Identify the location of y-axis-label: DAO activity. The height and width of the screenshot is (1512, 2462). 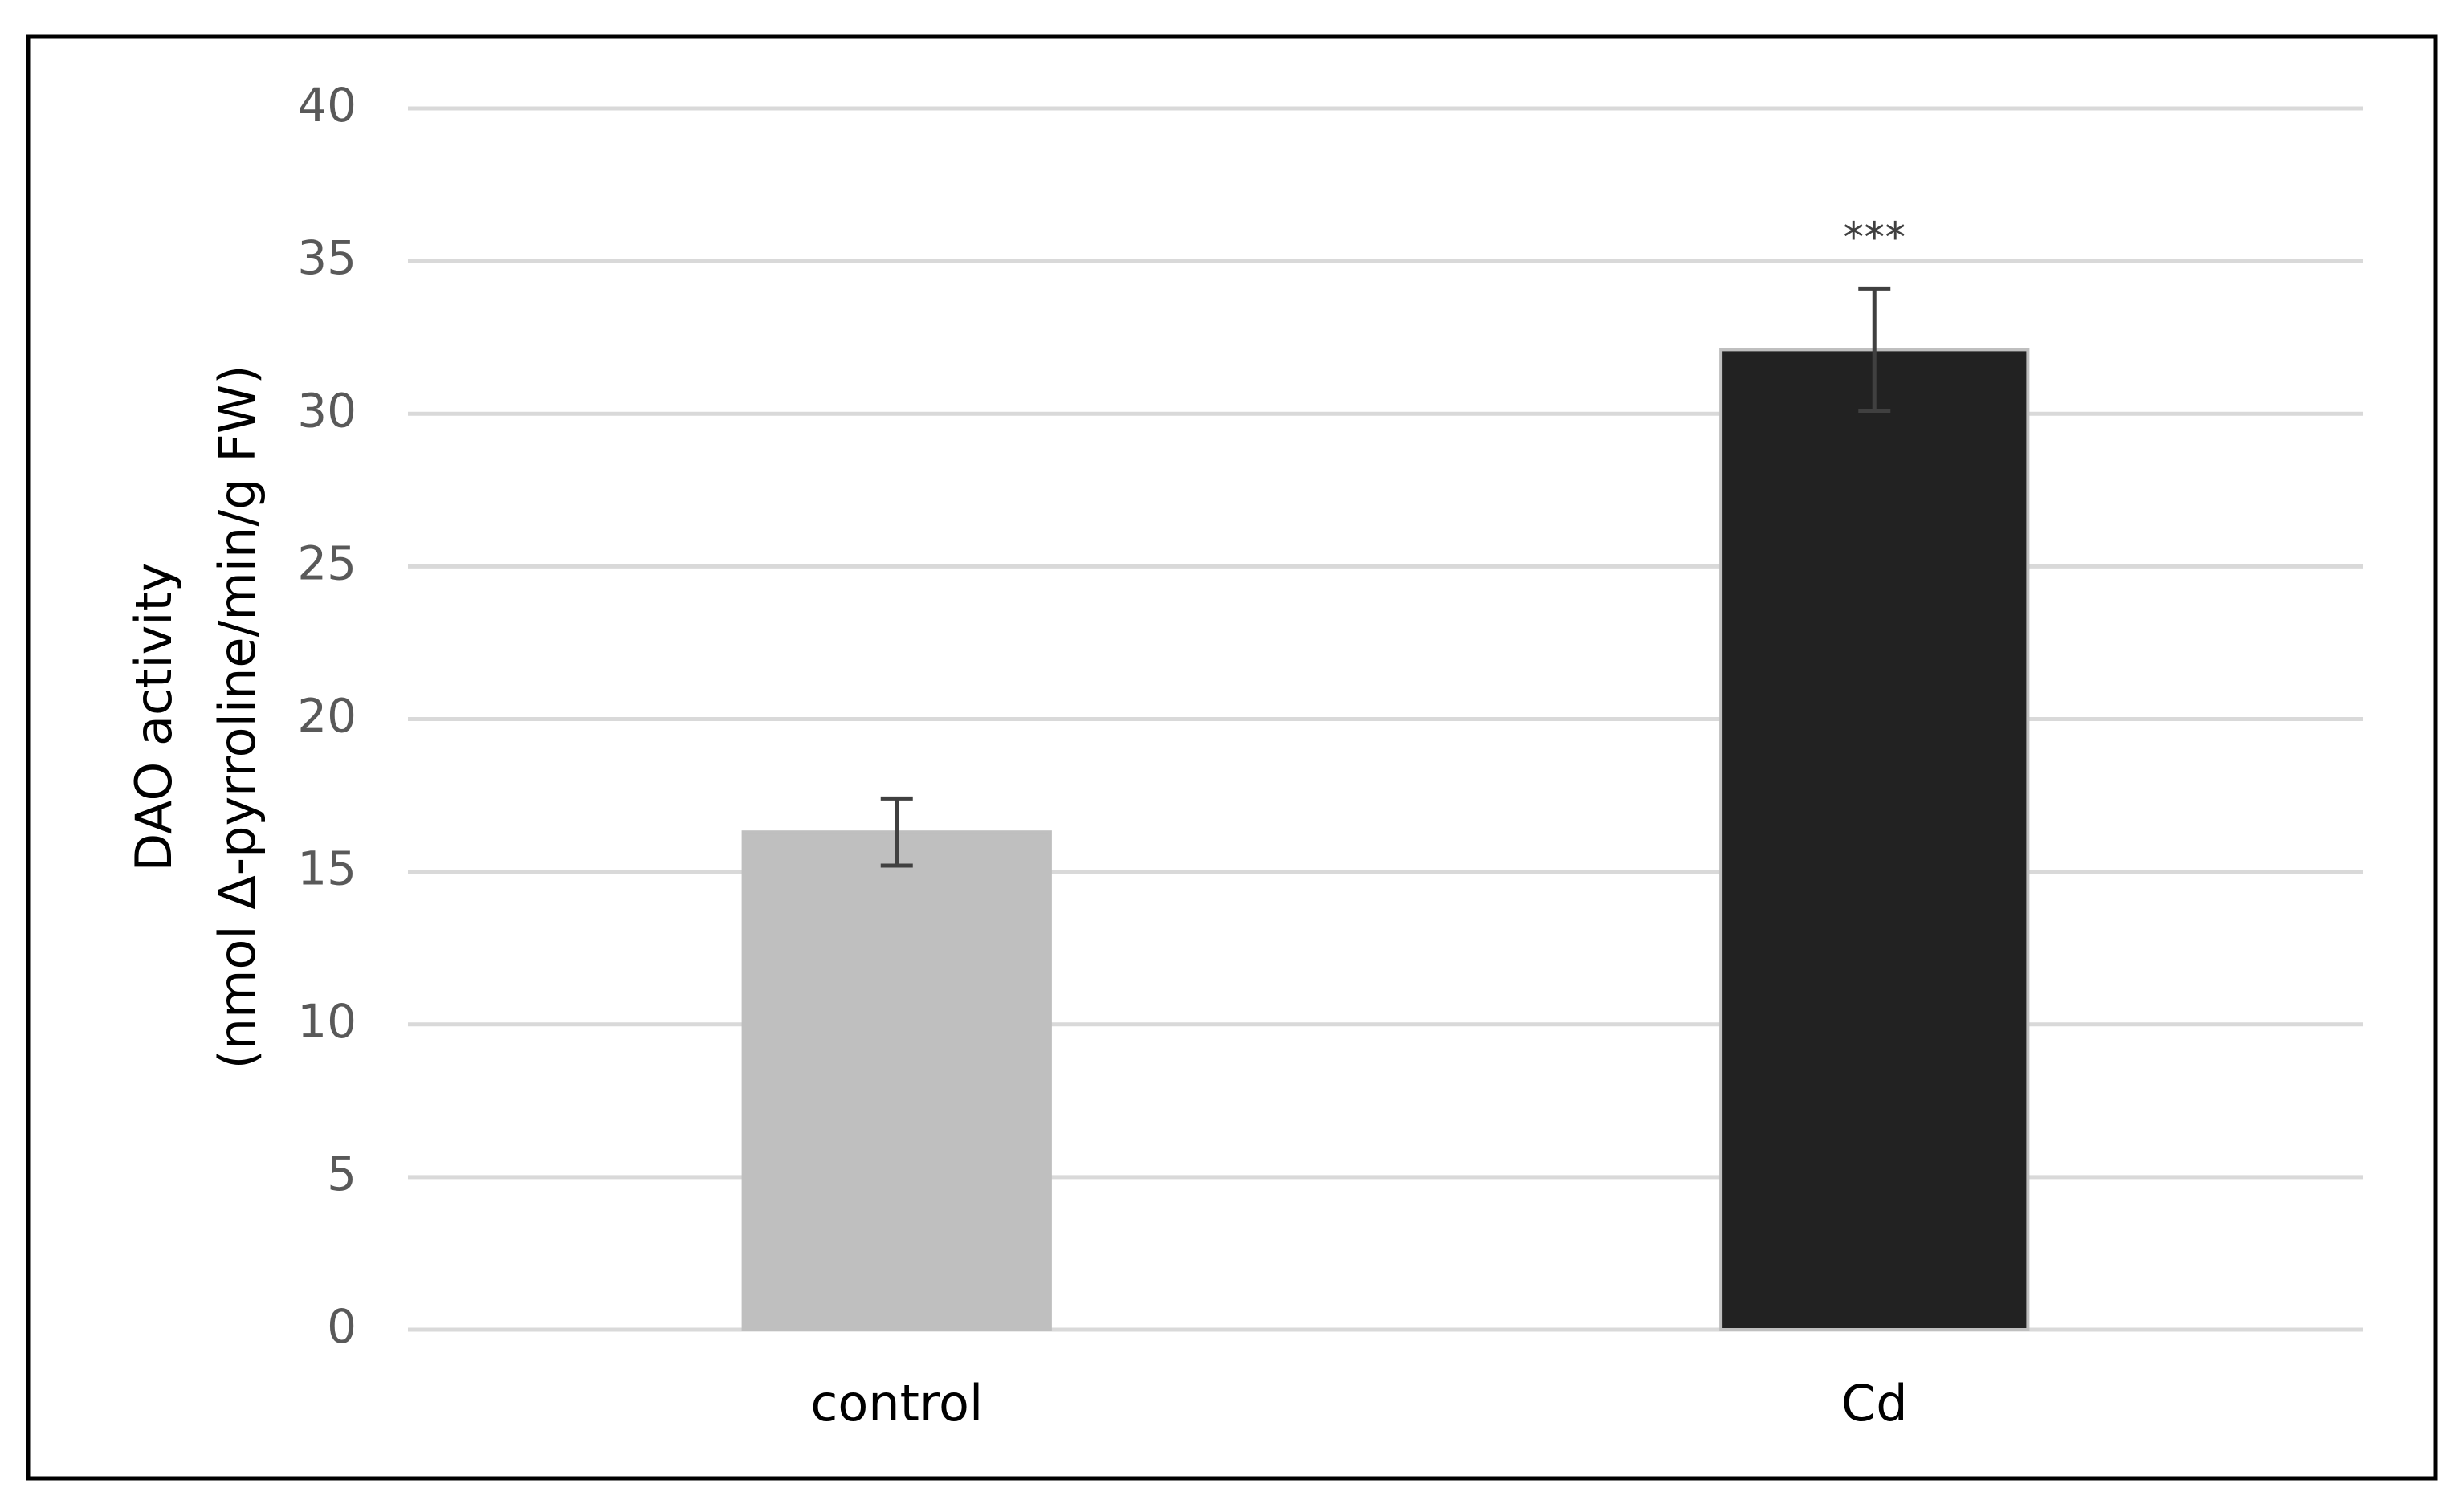
(153, 717).